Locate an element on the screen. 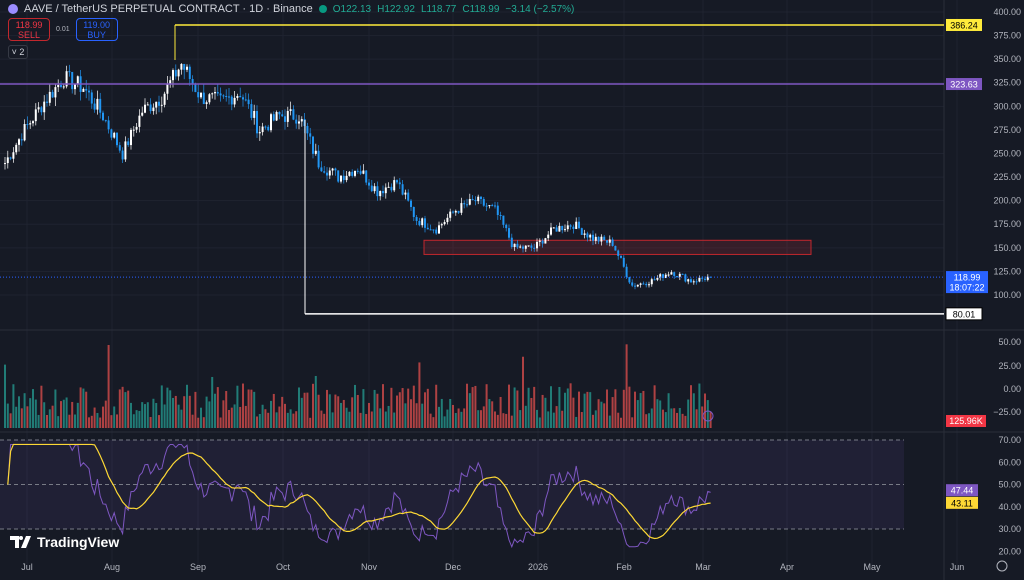  ohlc-high: H122.92 is located at coordinates (396, 9).